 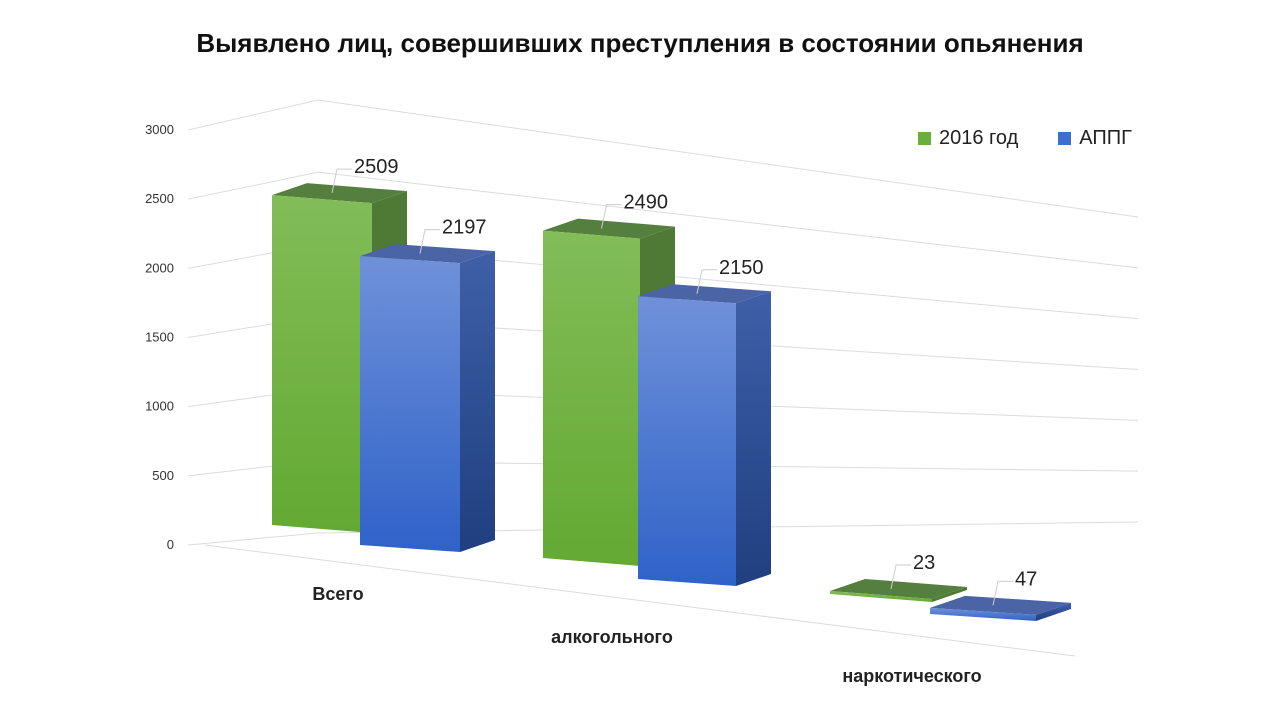 I want to click on bar-2016-2-side, so click(x=949, y=594).